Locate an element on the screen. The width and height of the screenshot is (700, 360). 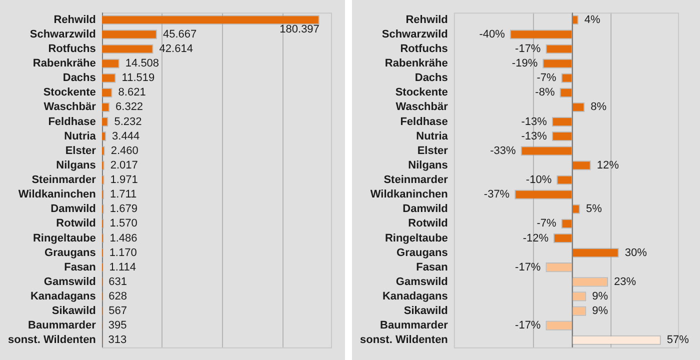
data-label: 180.397 is located at coordinates (300, 30).